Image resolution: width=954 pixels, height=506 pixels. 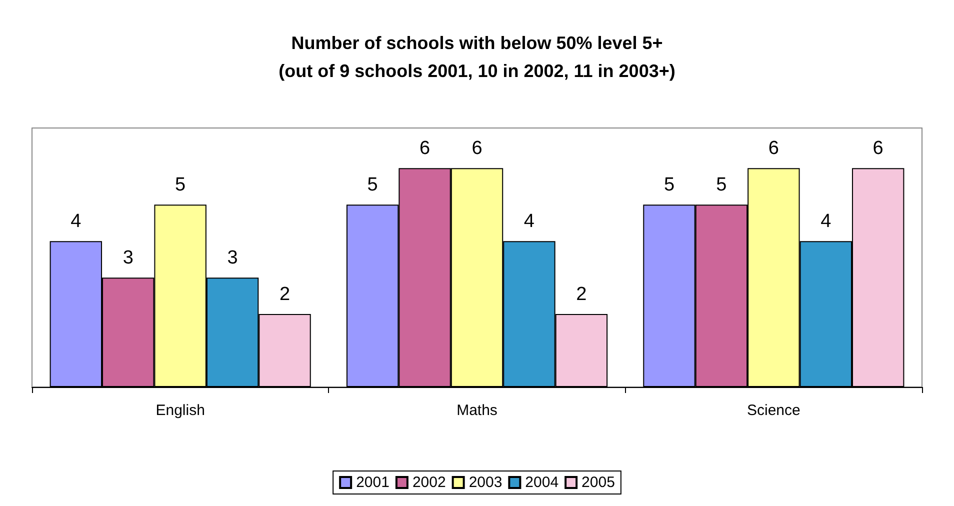 What do you see at coordinates (477, 410) in the screenshot?
I see `x-tick-label: Maths` at bounding box center [477, 410].